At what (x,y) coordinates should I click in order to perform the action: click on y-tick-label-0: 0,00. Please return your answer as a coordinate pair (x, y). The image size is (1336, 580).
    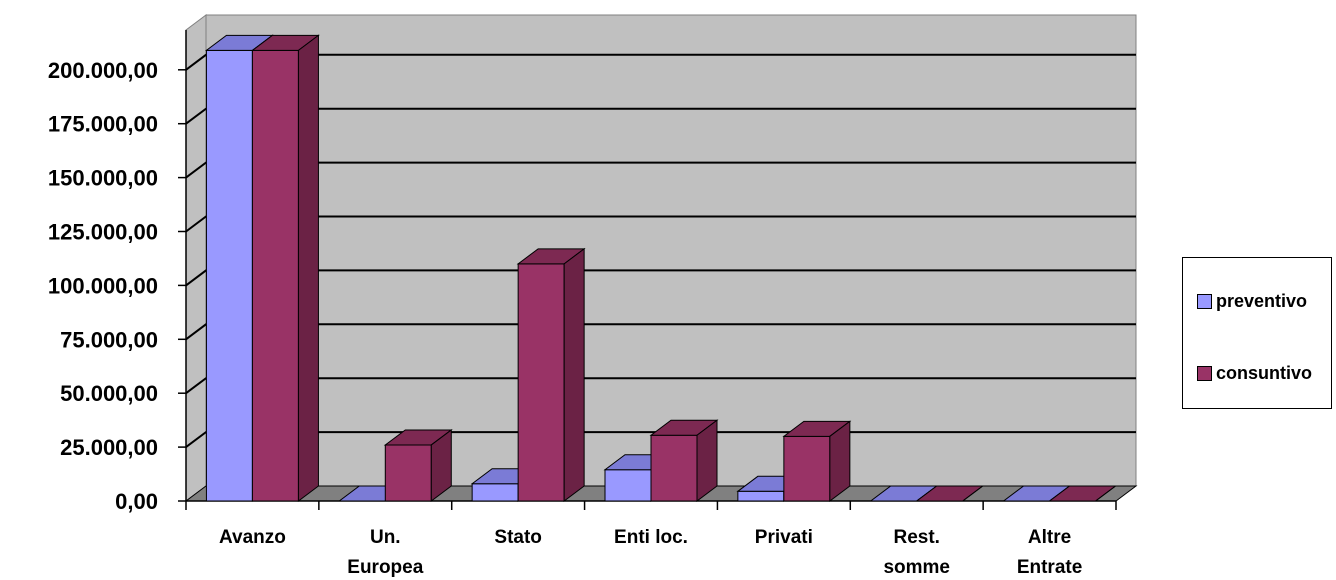
    Looking at the image, I should click on (136, 501).